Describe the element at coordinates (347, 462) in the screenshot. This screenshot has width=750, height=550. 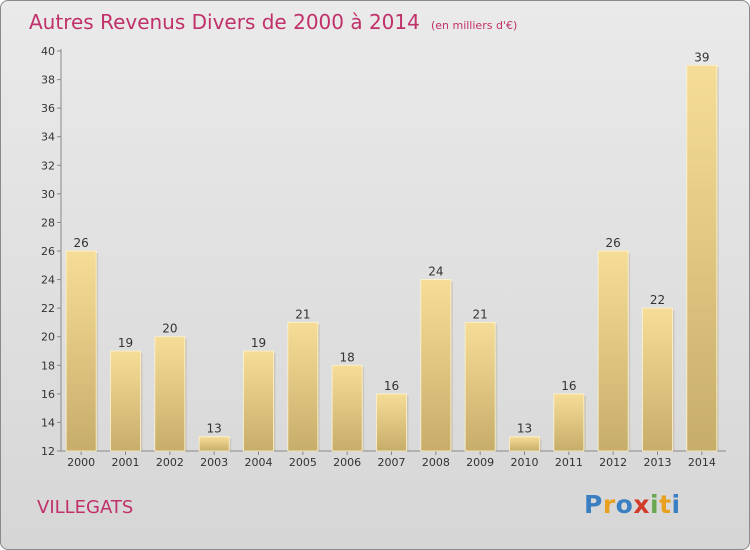
I see `x-tick-label: 2006` at that location.